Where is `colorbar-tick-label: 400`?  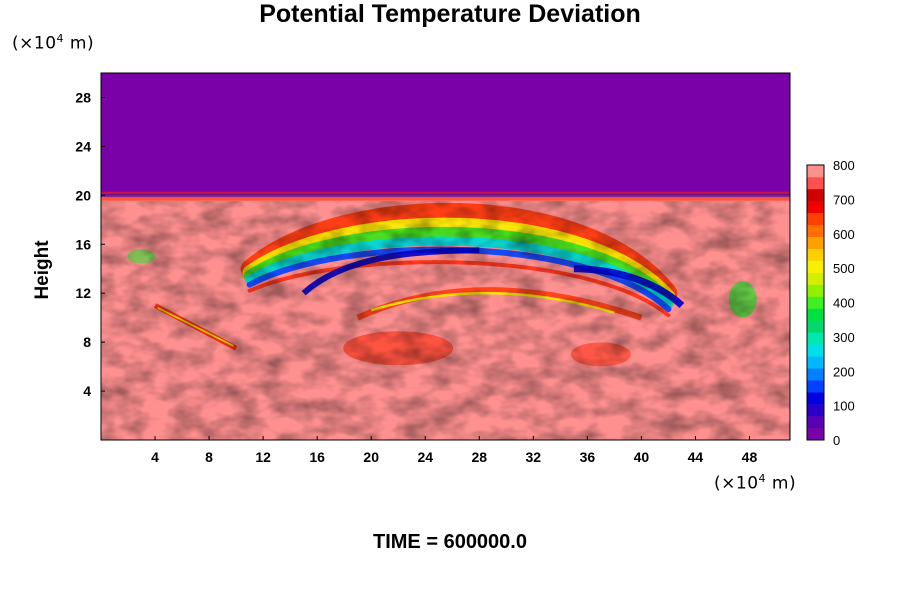
colorbar-tick-label: 400 is located at coordinates (844, 303).